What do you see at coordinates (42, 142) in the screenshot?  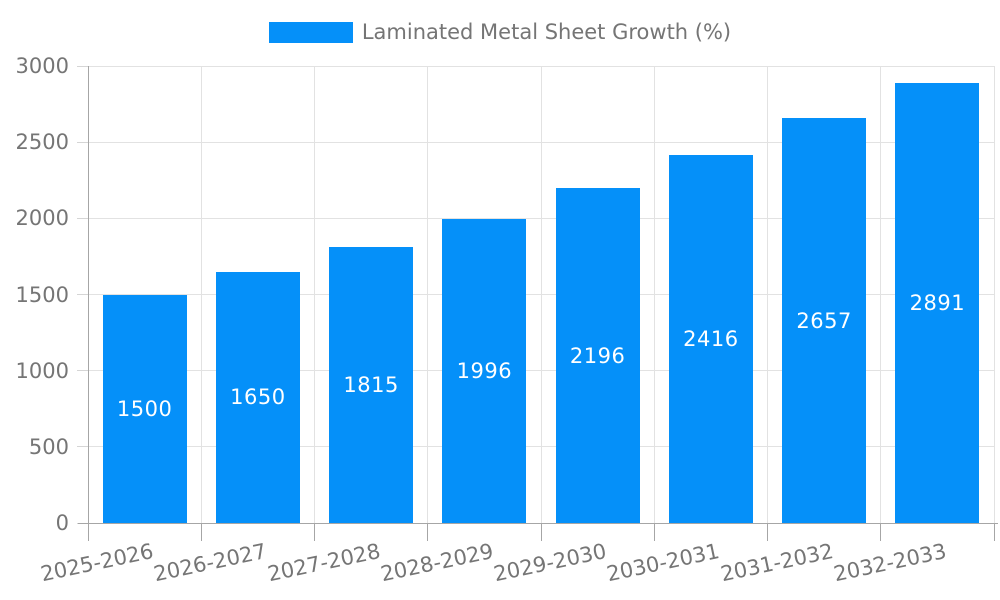 I see `y-axis-label-2500: 2500` at bounding box center [42, 142].